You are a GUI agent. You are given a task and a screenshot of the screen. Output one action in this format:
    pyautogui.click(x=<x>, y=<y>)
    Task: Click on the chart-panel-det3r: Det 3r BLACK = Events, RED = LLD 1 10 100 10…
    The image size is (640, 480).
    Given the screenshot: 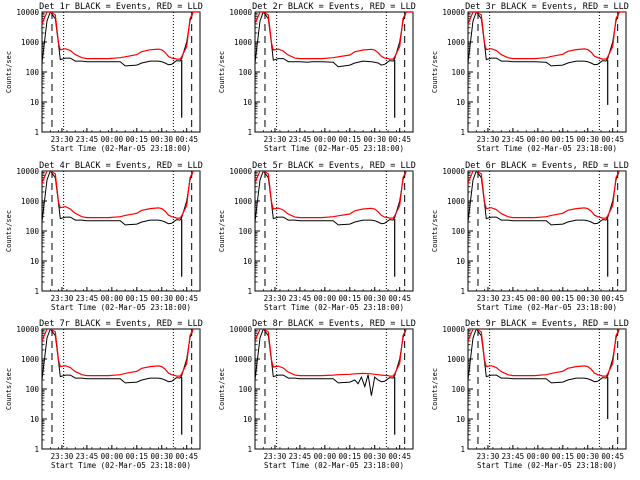 What is the action you would take?
    pyautogui.click(x=530, y=77)
    